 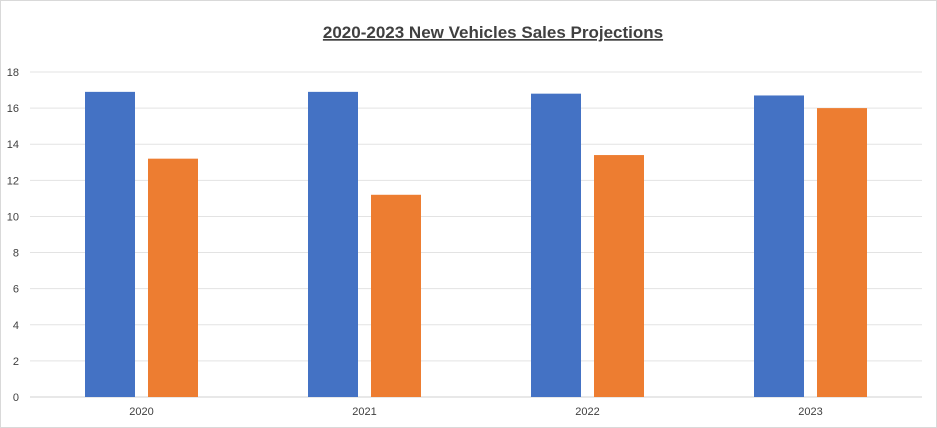 What do you see at coordinates (110, 244) in the screenshot?
I see `bar-series-1-2020` at bounding box center [110, 244].